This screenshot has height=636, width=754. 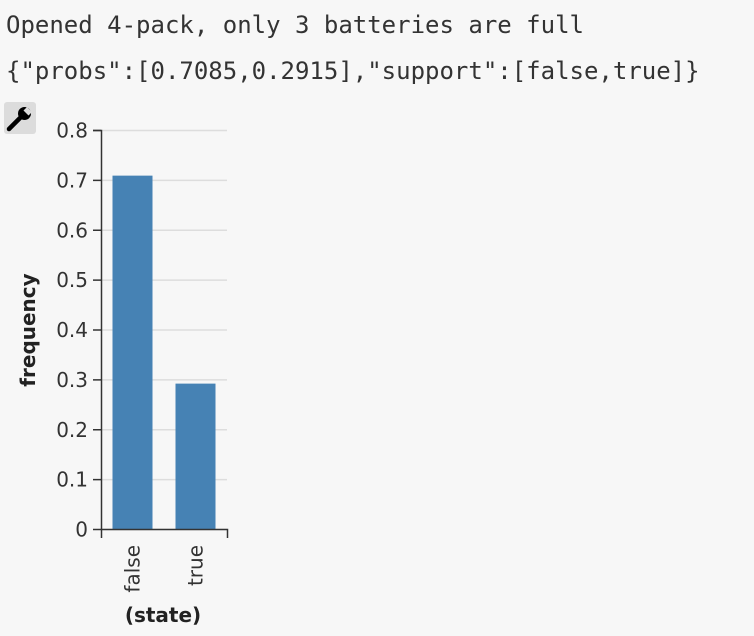 What do you see at coordinates (81, 530) in the screenshot?
I see `y-tick-label: 0` at bounding box center [81, 530].